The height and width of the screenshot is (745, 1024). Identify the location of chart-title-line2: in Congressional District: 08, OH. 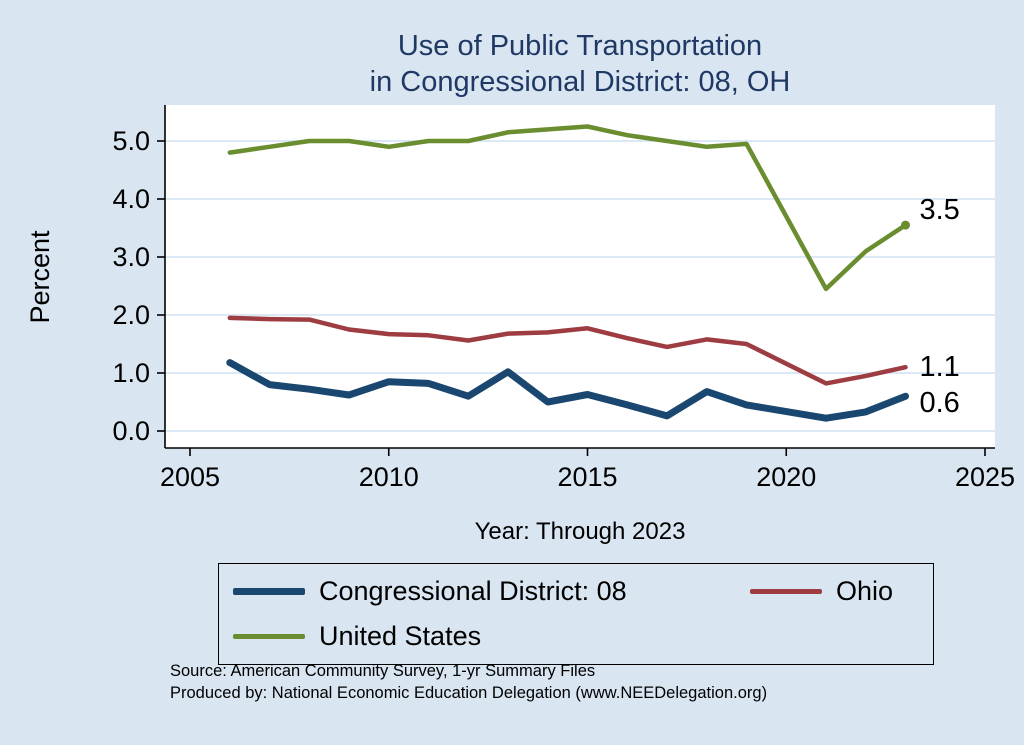
(580, 82).